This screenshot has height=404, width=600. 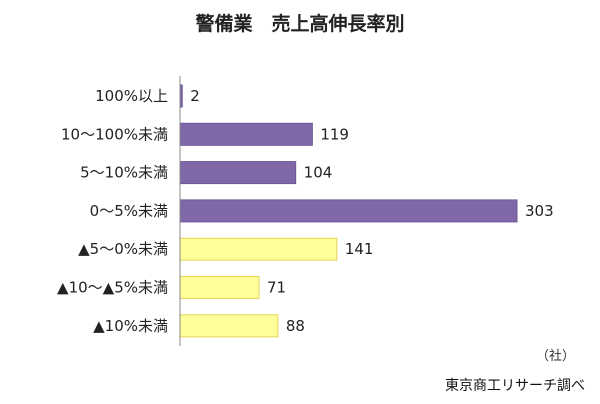 What do you see at coordinates (555, 356) in the screenshot?
I see `unit-label: （社）` at bounding box center [555, 356].